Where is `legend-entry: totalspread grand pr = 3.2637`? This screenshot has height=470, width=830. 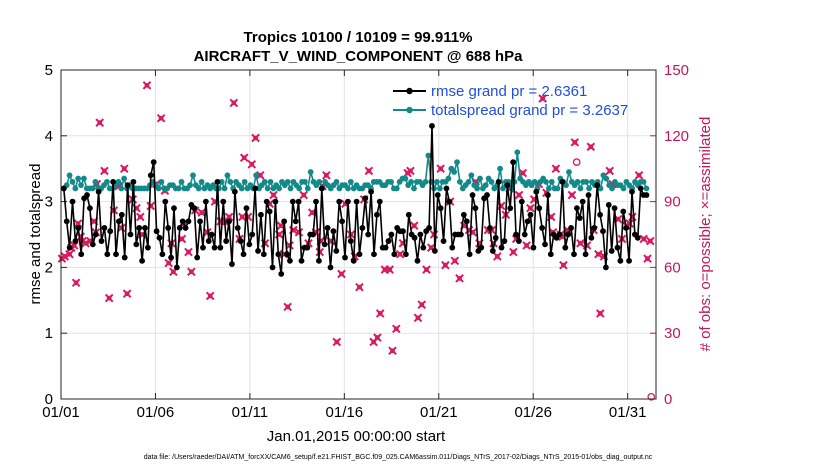 legend-entry: totalspread grand pr = 3.2637 is located at coordinates (510, 110).